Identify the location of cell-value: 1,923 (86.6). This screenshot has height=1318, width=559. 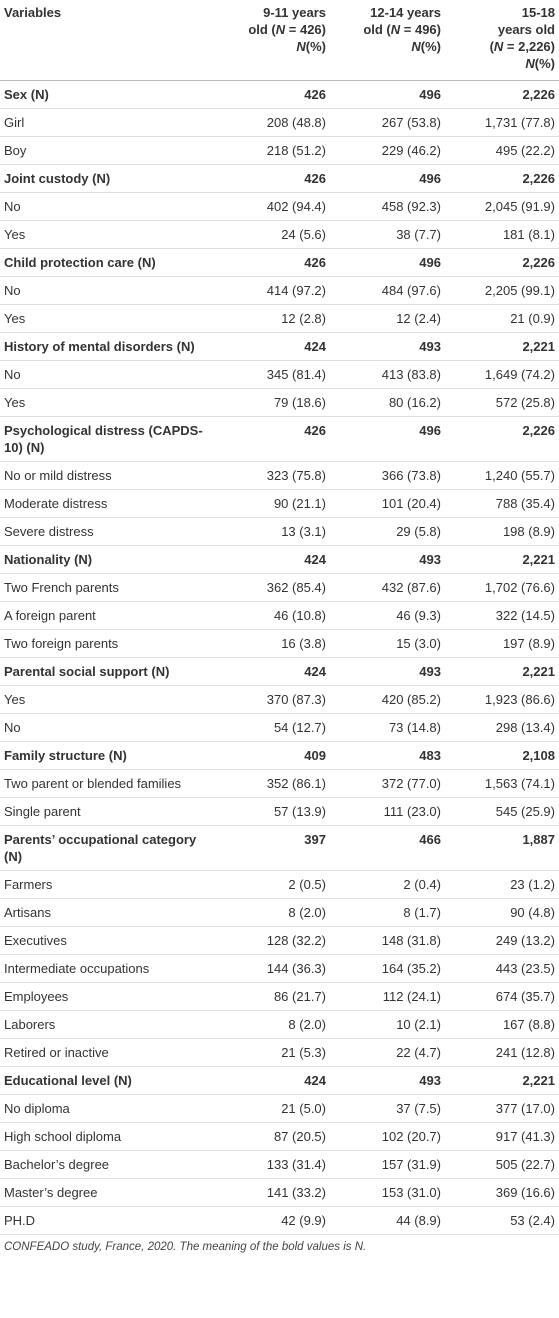
(502, 699).